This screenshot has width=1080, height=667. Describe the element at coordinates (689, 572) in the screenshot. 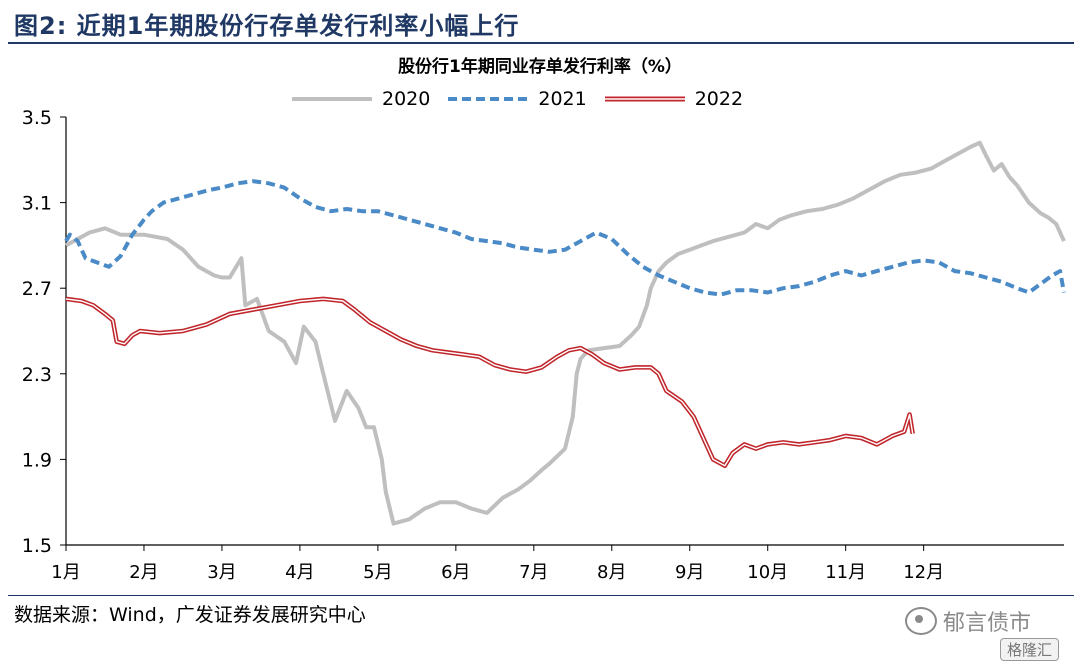

I see `x-tick-label: 9月` at that location.